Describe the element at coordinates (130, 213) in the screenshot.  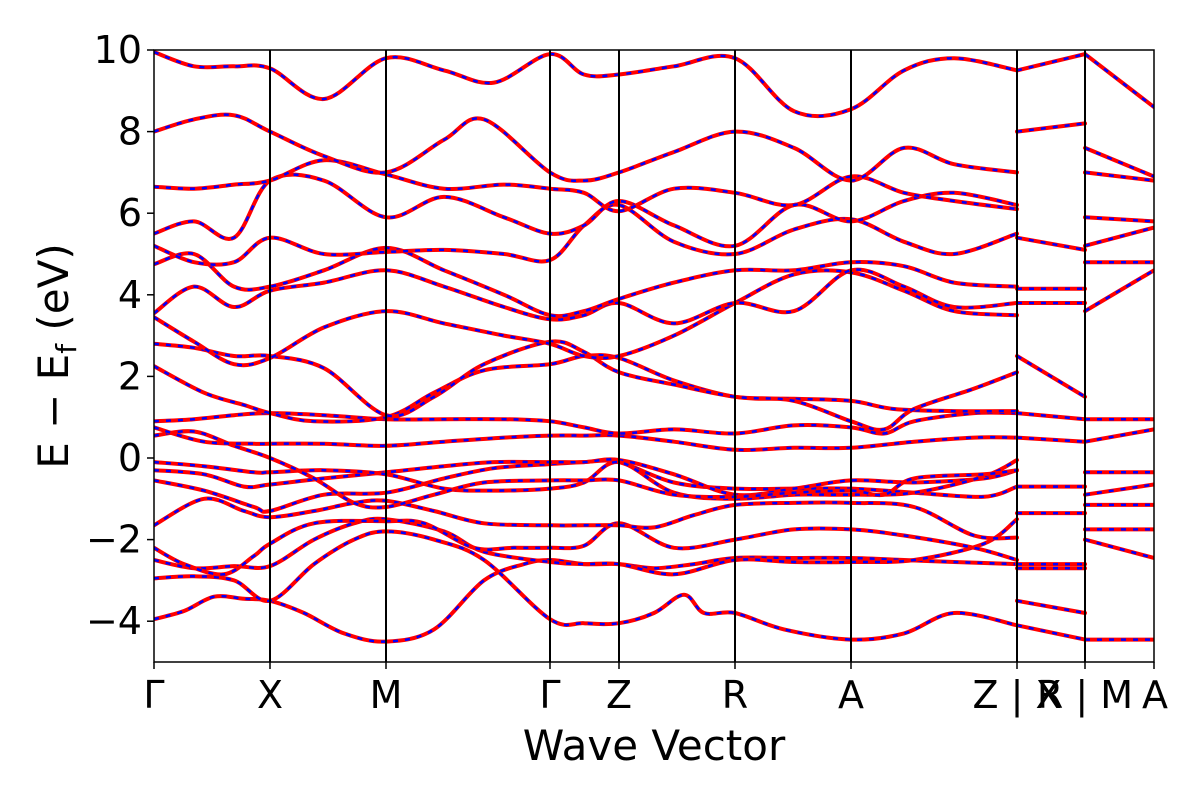
I see `y-tick-label: 6` at that location.